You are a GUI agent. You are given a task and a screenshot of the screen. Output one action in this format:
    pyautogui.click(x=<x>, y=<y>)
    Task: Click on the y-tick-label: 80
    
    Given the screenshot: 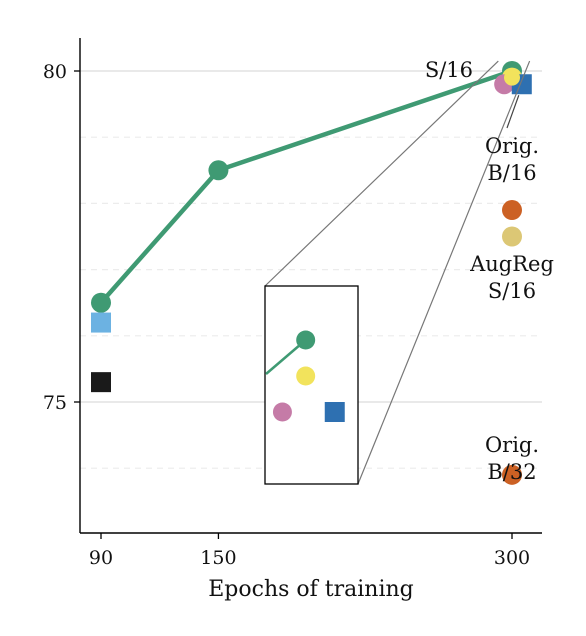 What is the action you would take?
    pyautogui.click(x=55, y=72)
    